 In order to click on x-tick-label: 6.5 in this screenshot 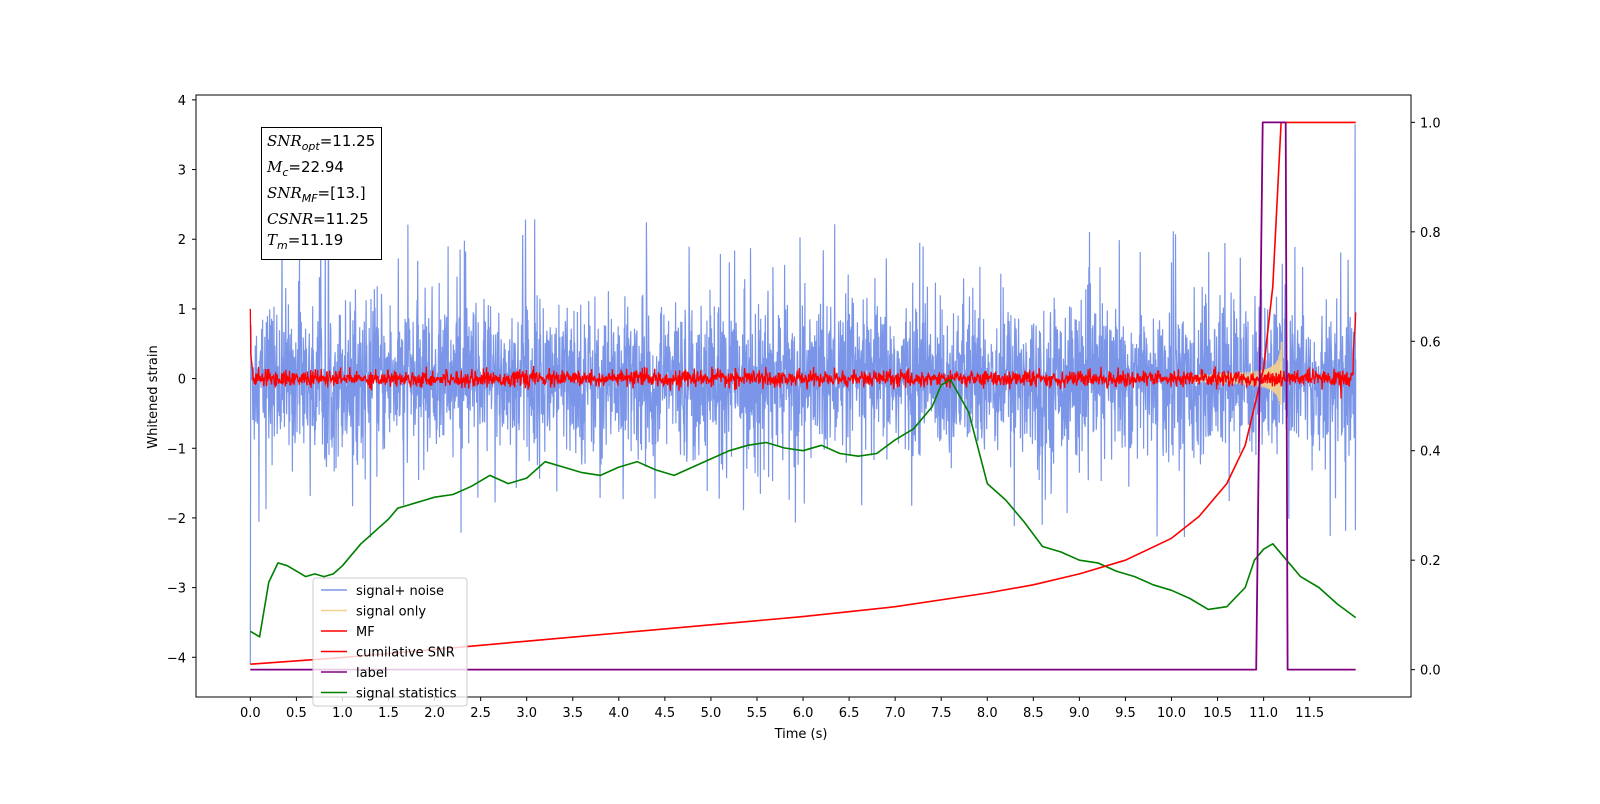, I will do `click(849, 713)`.